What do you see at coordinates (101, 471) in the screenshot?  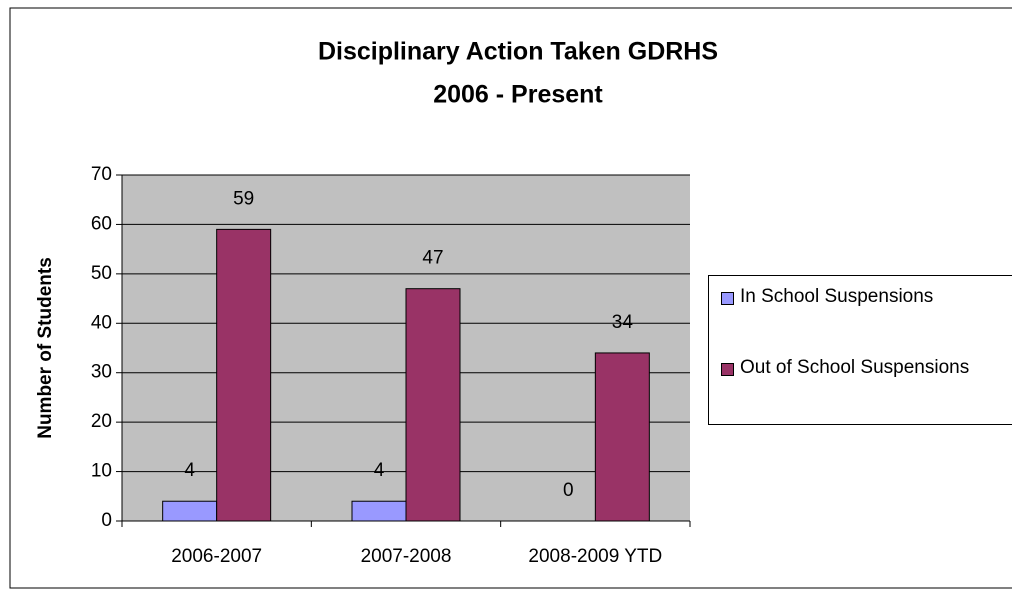 I see `y-tick-label: 10` at bounding box center [101, 471].